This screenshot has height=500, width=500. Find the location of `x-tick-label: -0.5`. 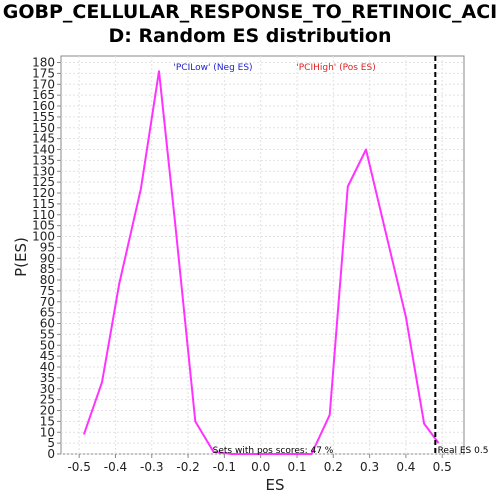

x-tick-label: -0.5 is located at coordinates (78, 467).